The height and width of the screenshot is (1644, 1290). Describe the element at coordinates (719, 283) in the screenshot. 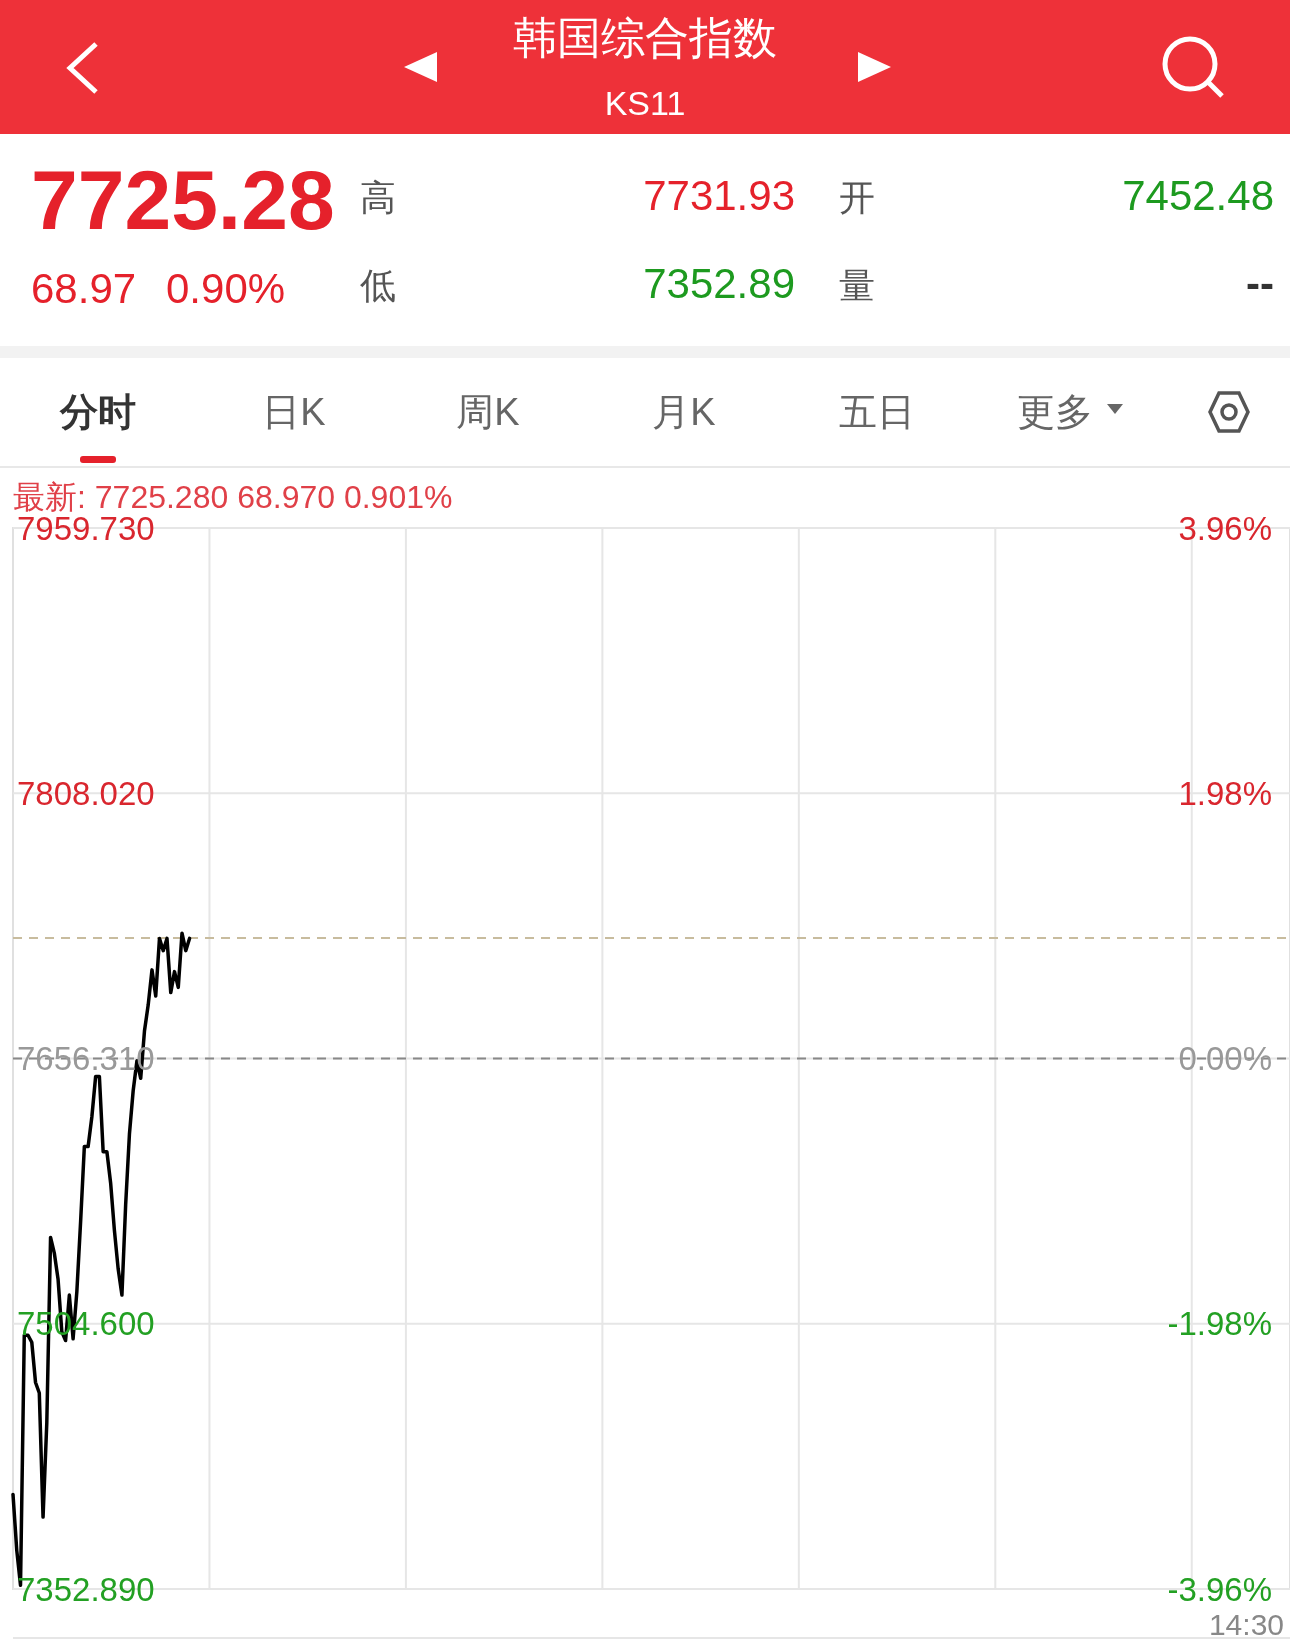

I see `text: 7352.89` at that location.